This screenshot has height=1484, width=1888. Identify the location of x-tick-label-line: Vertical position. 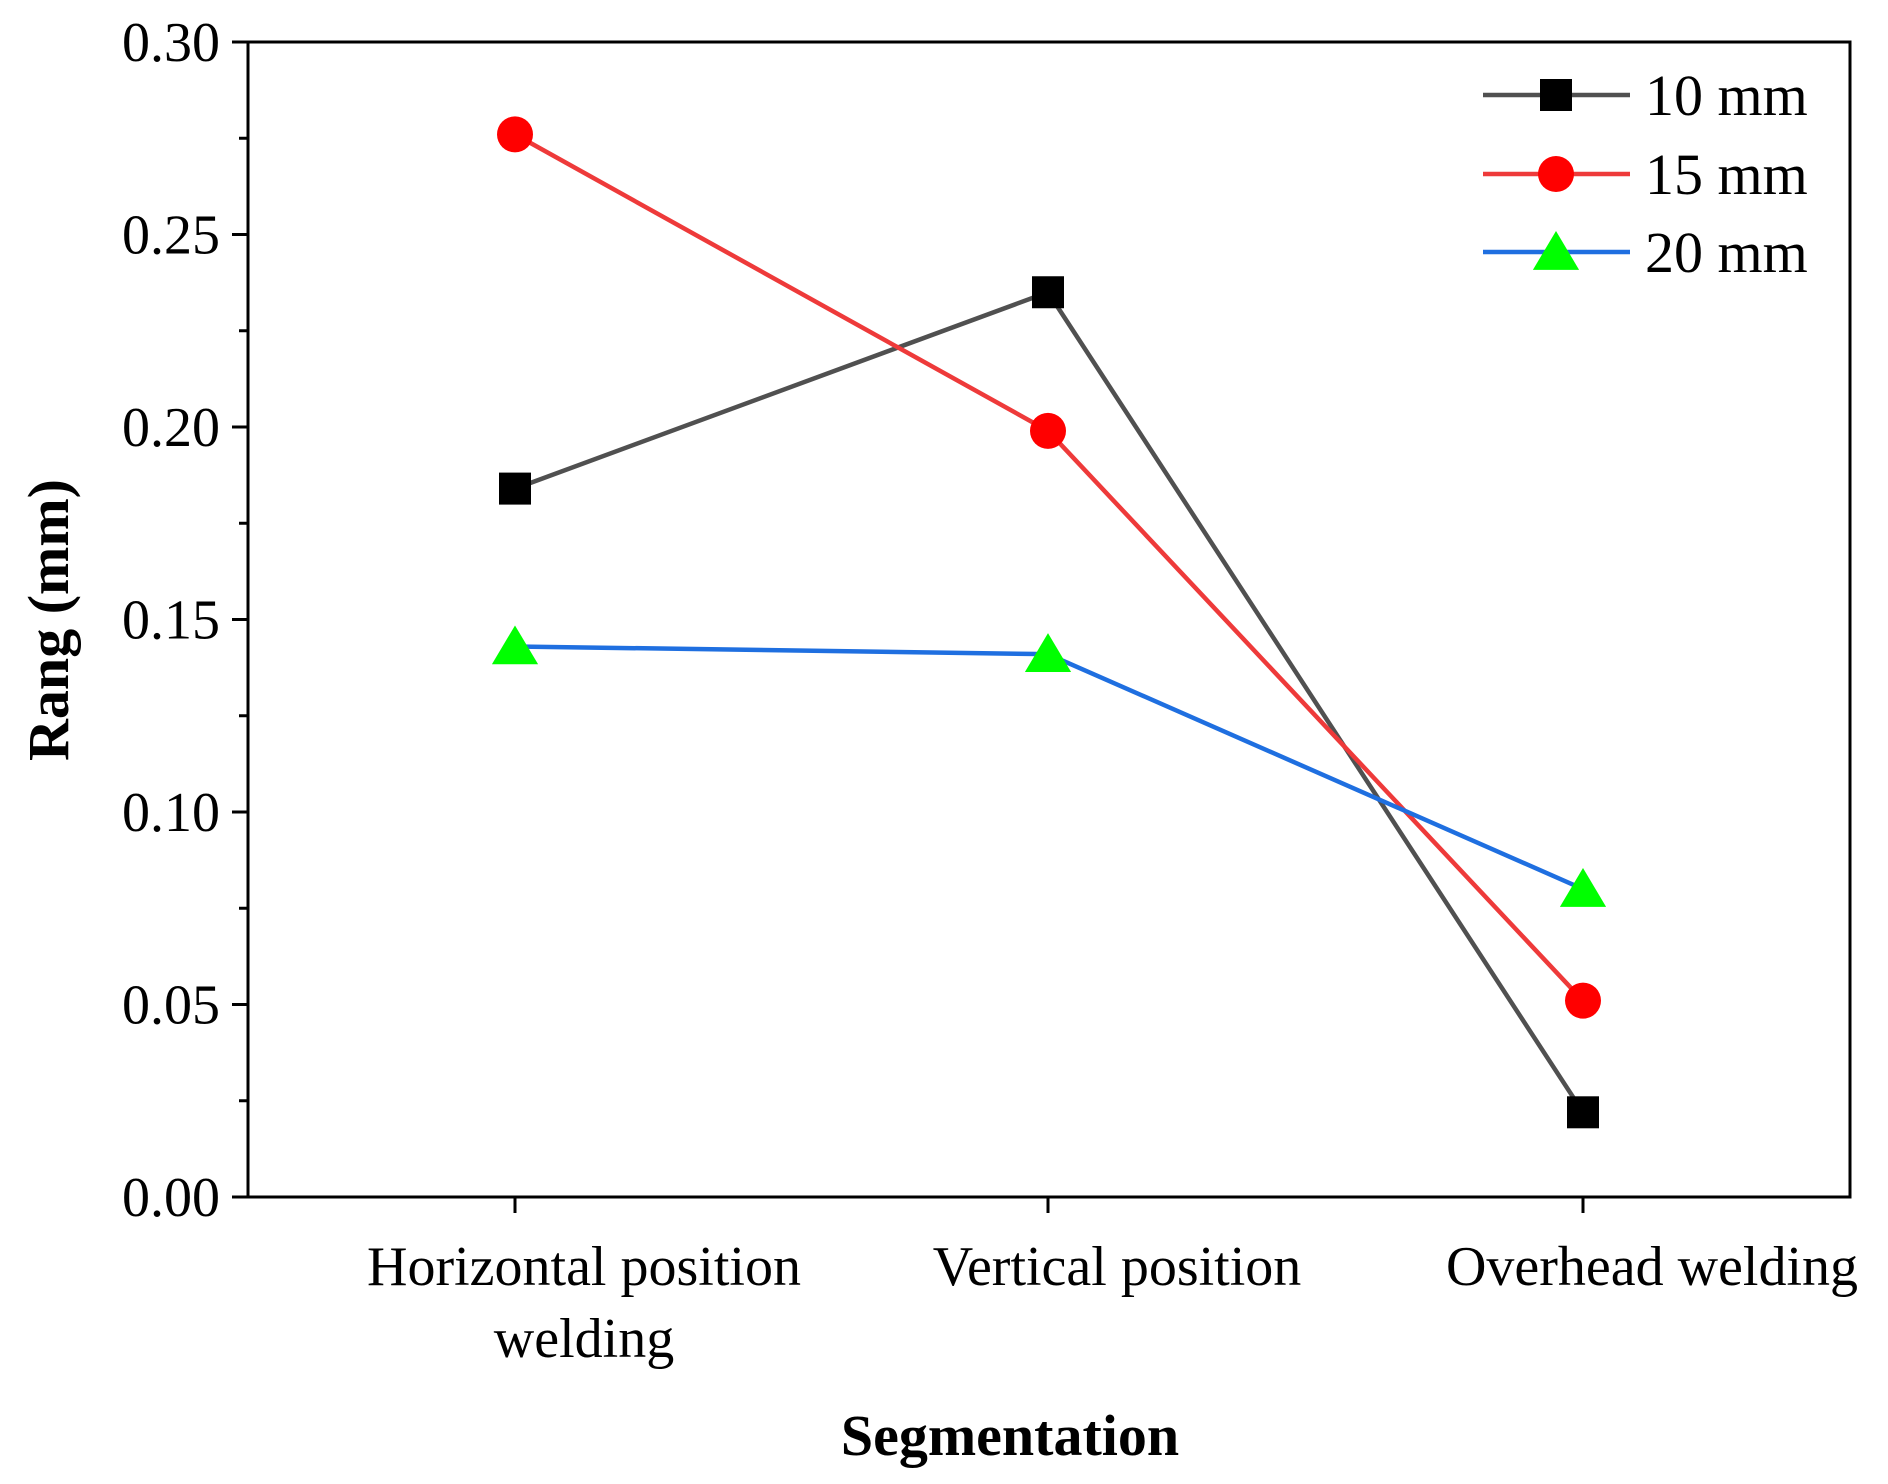
(1117, 1267).